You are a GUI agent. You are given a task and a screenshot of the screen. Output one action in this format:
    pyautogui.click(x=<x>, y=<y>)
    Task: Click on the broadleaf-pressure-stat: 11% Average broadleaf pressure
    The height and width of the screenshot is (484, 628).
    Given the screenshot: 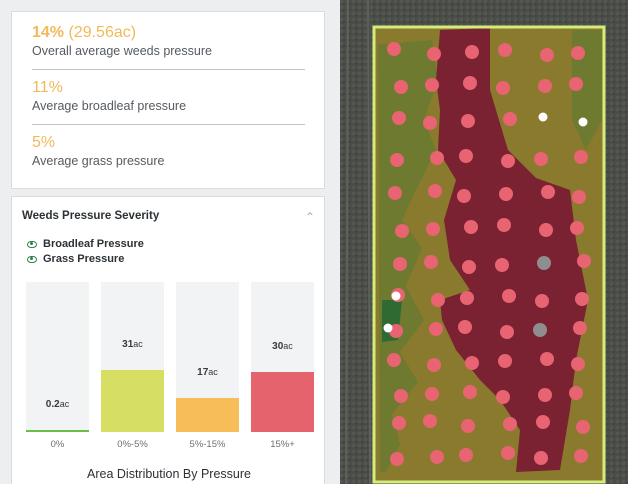 What is the action you would take?
    pyautogui.click(x=168, y=96)
    